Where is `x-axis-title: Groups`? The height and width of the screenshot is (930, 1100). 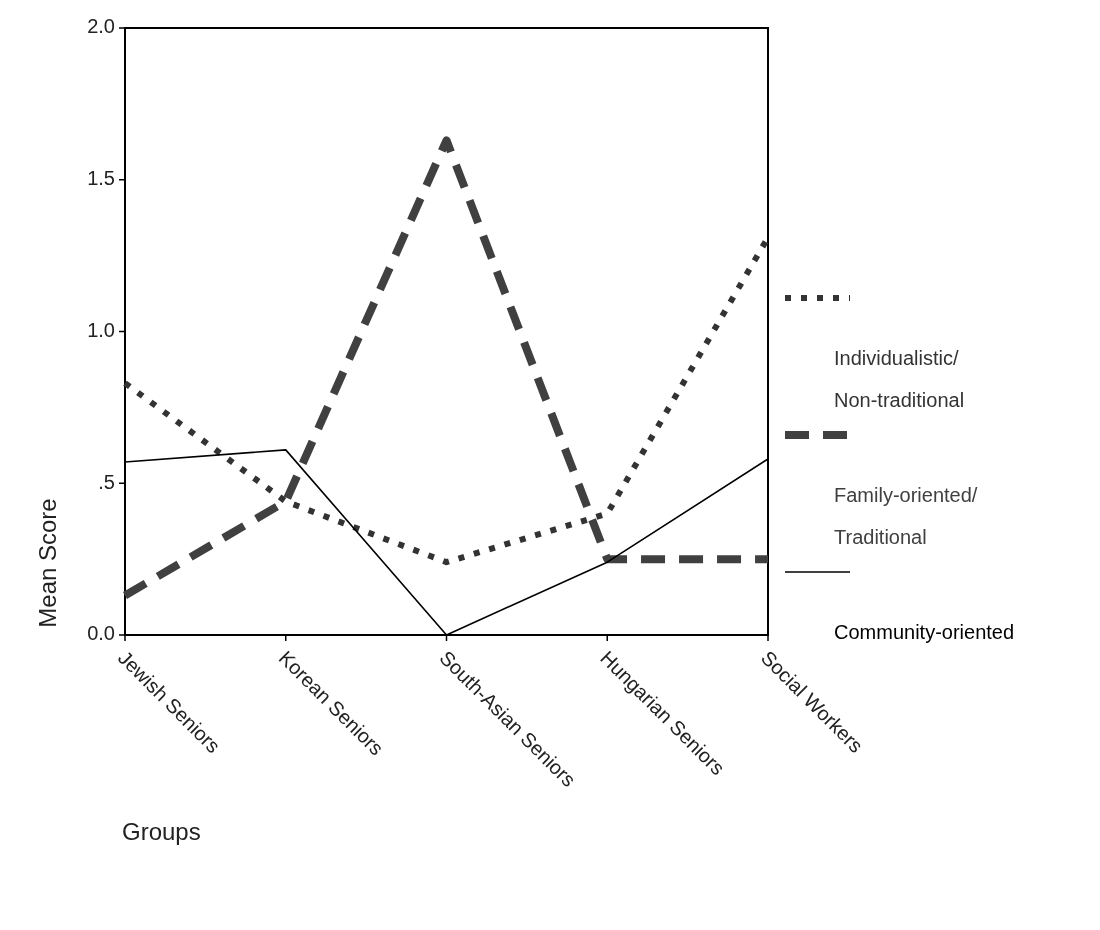 x-axis-title: Groups is located at coordinates (161, 831).